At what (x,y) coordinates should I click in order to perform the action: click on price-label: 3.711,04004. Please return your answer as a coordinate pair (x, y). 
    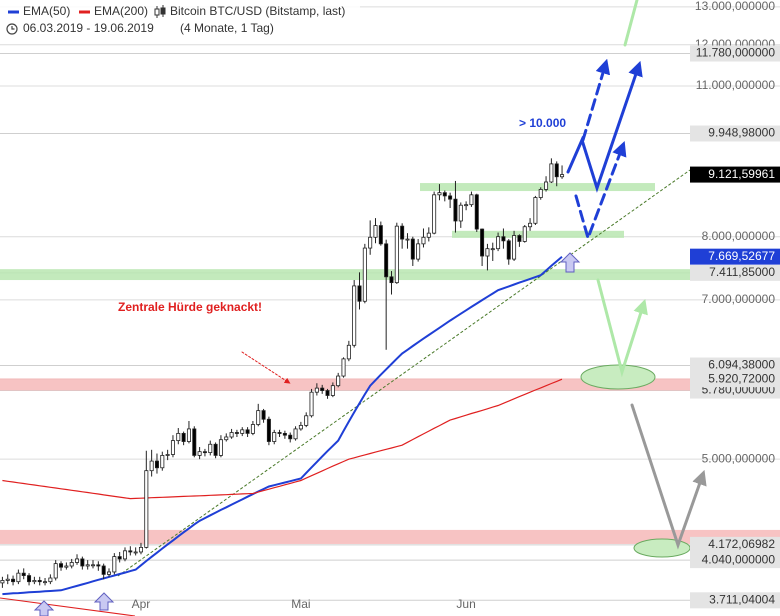
    Looking at the image, I should click on (742, 599).